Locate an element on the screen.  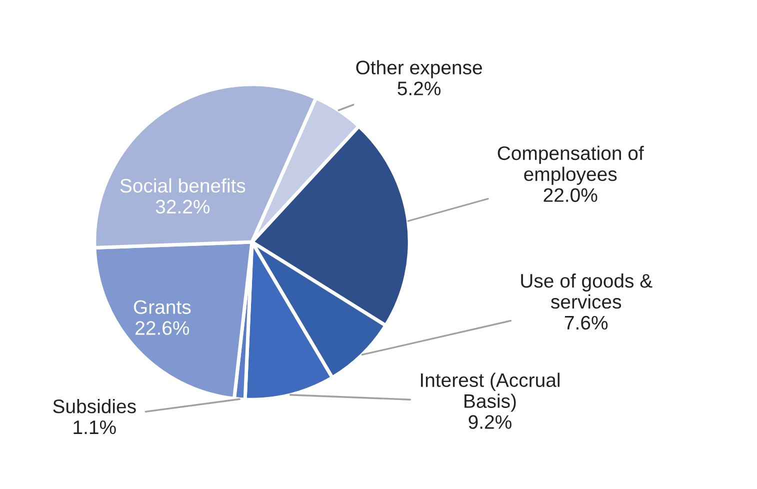
slice-label: Grants is located at coordinates (162, 307).